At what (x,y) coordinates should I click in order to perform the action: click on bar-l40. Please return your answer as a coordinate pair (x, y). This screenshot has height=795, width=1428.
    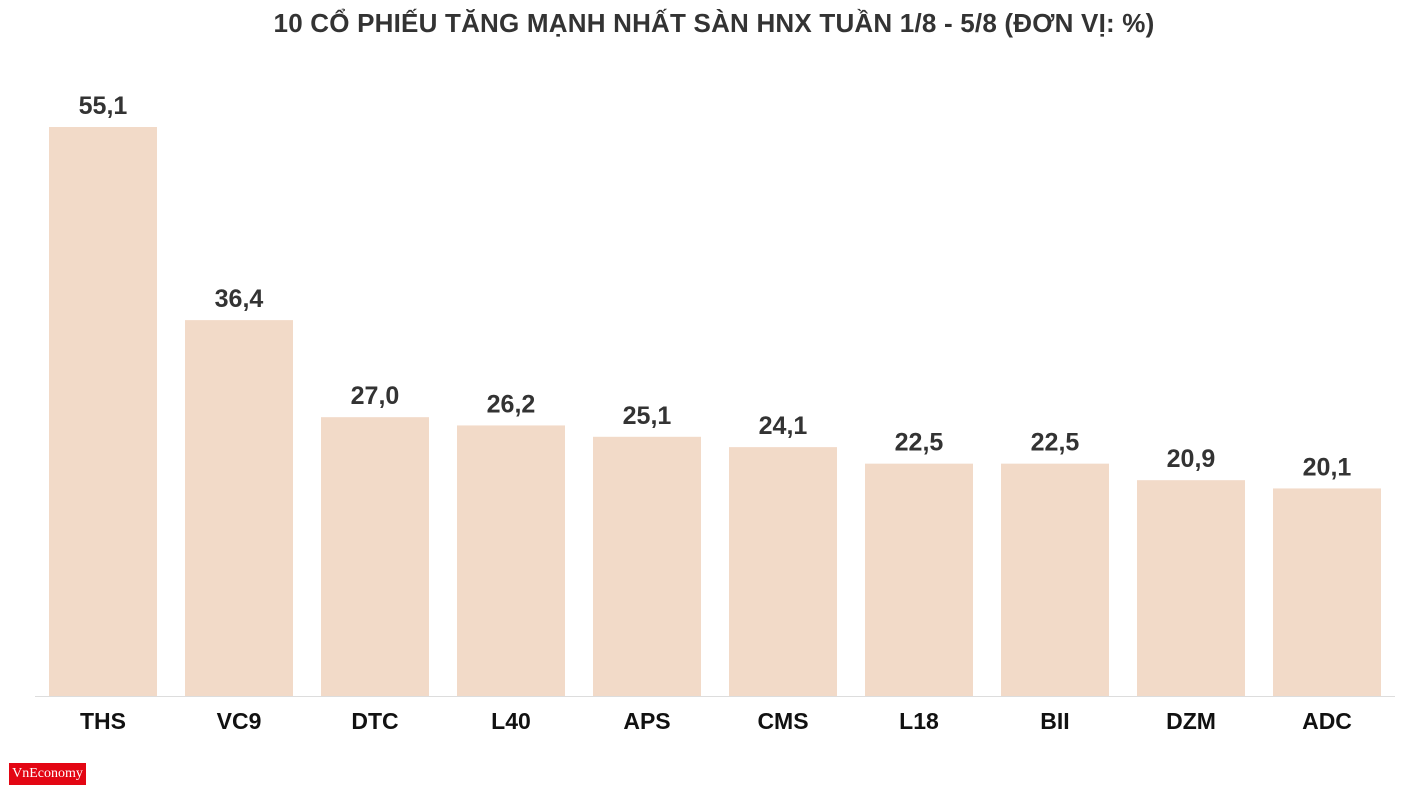
    Looking at the image, I should click on (511, 560).